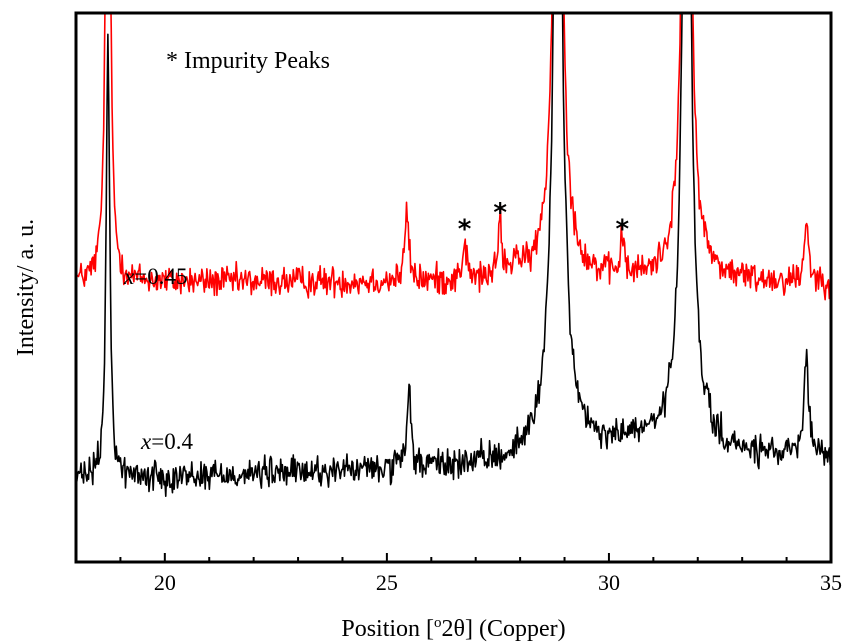 This screenshot has width=848, height=643. I want to click on x-axis-title: Position [o2θ] (Copper), so click(453, 628).